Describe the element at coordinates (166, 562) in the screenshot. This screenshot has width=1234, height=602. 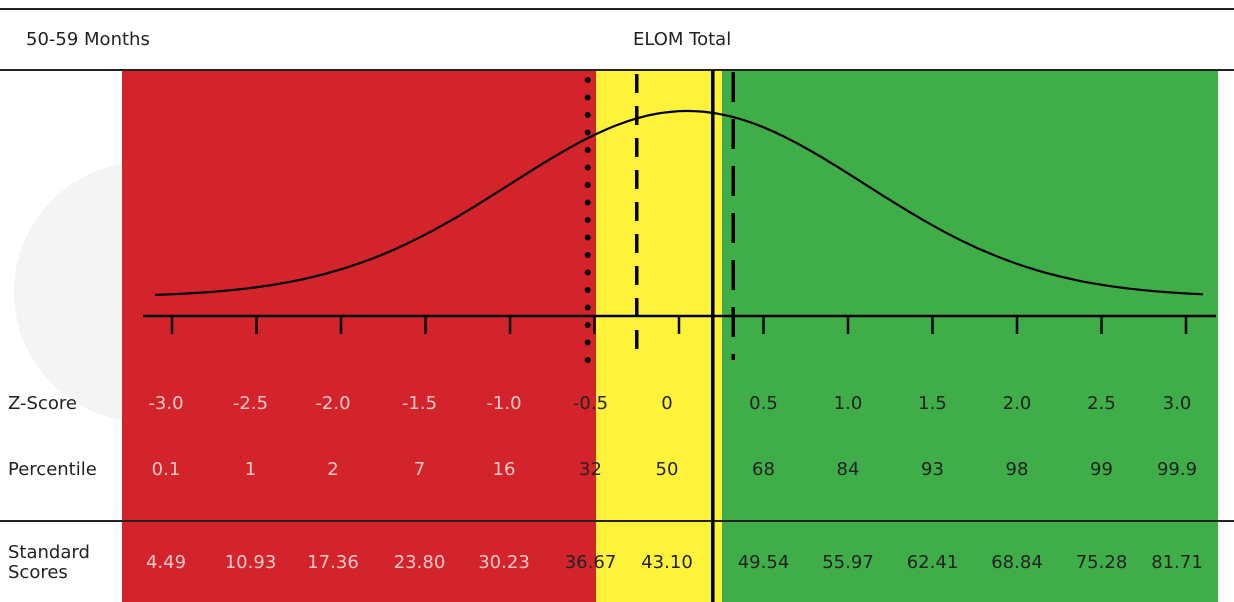
I see `standard-score-cell: 4.49` at that location.